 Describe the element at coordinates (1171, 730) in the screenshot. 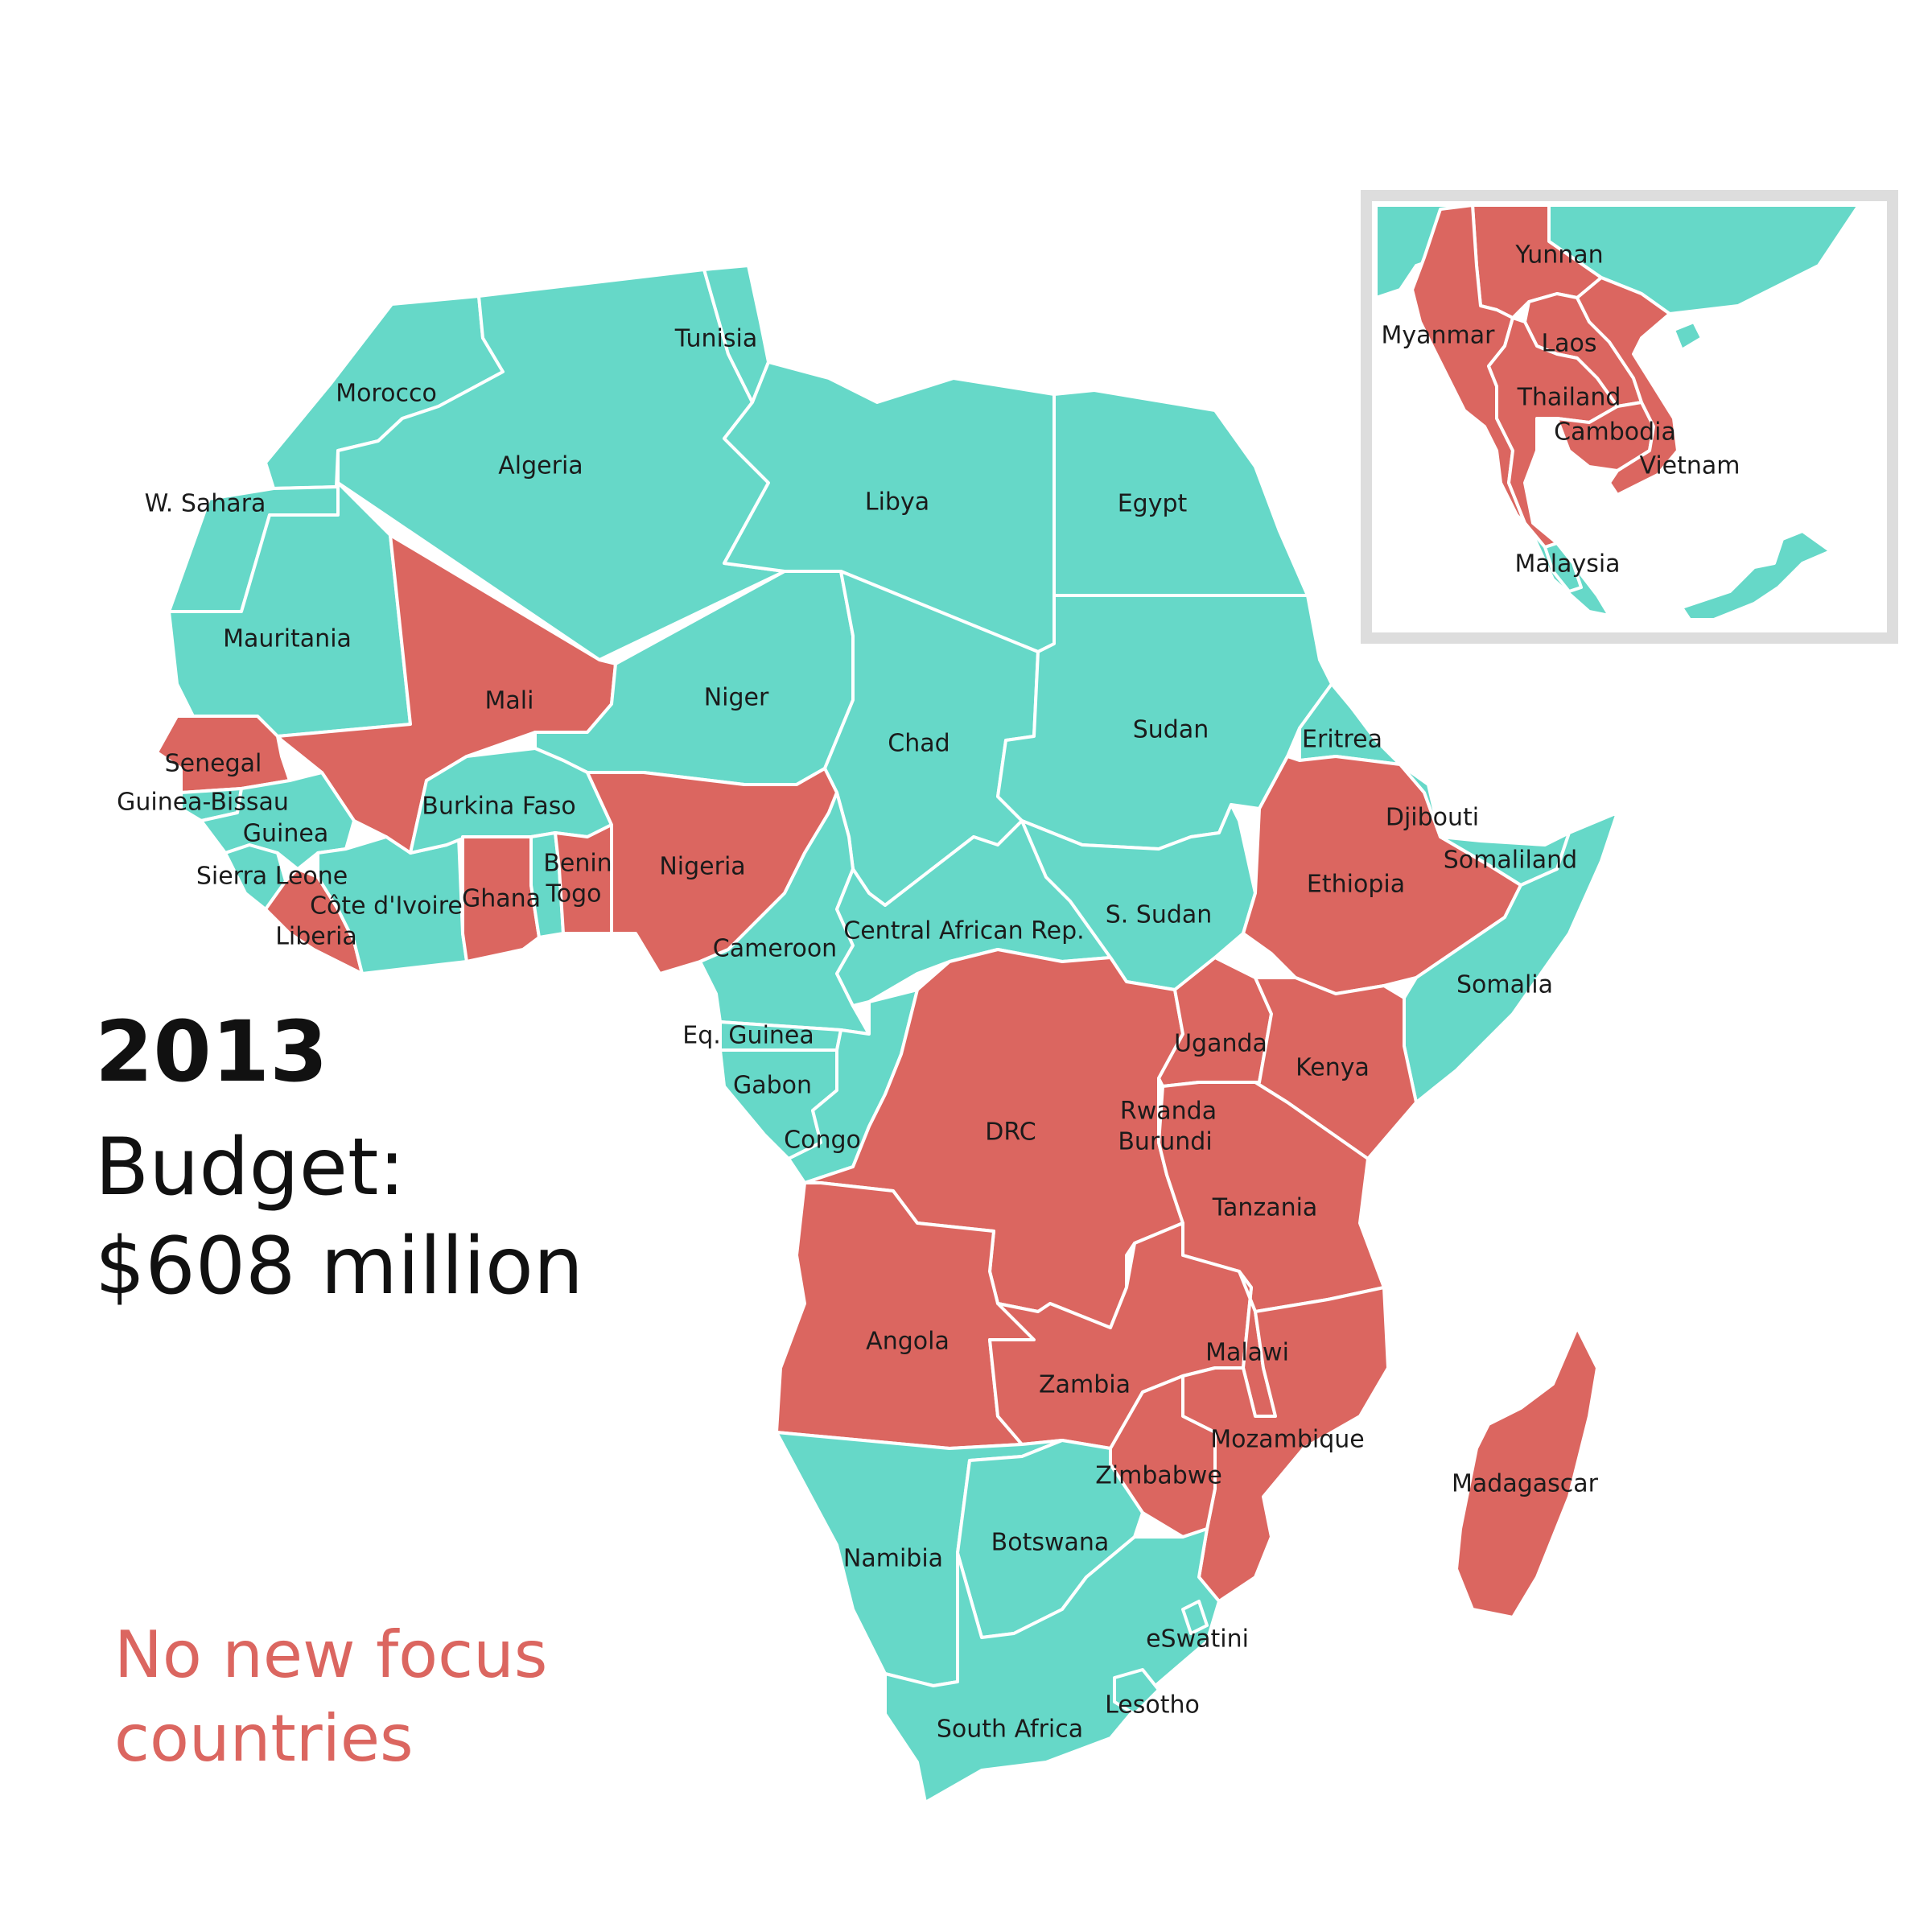

I see `label-sudan: Sudan` at that location.